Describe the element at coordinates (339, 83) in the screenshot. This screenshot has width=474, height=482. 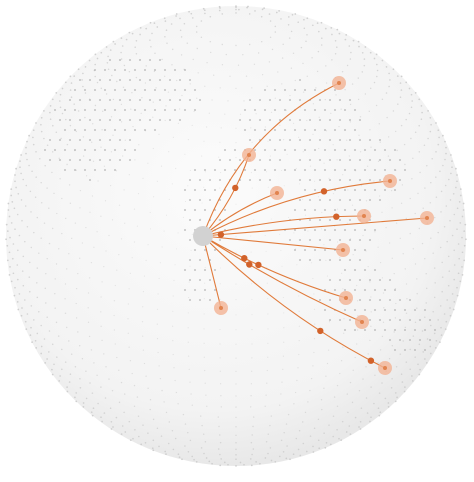
I see `destination-core` at that location.